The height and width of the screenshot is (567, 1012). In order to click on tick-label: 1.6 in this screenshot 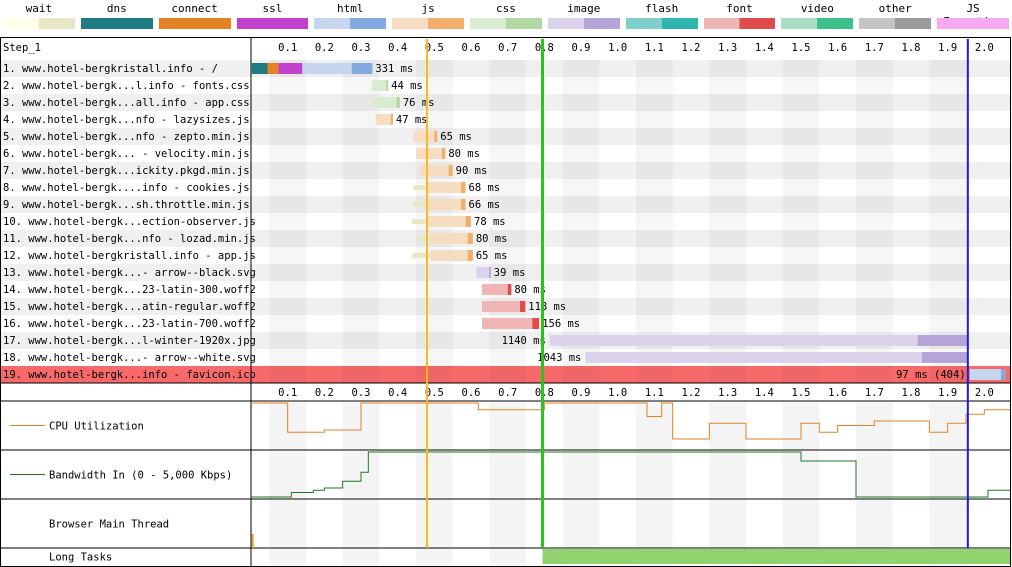, I will do `click(837, 48)`.